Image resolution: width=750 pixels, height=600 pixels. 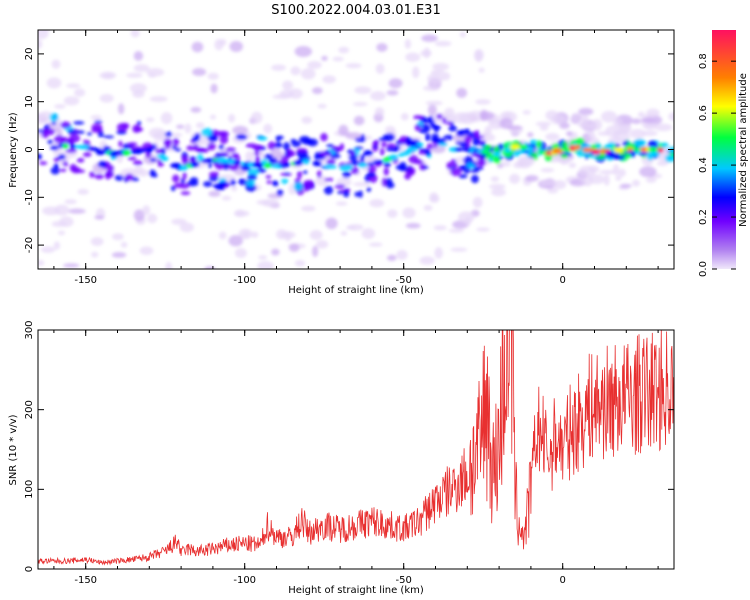 I want to click on colorbar-label: Normalized spectral amplitude, so click(x=743, y=150).